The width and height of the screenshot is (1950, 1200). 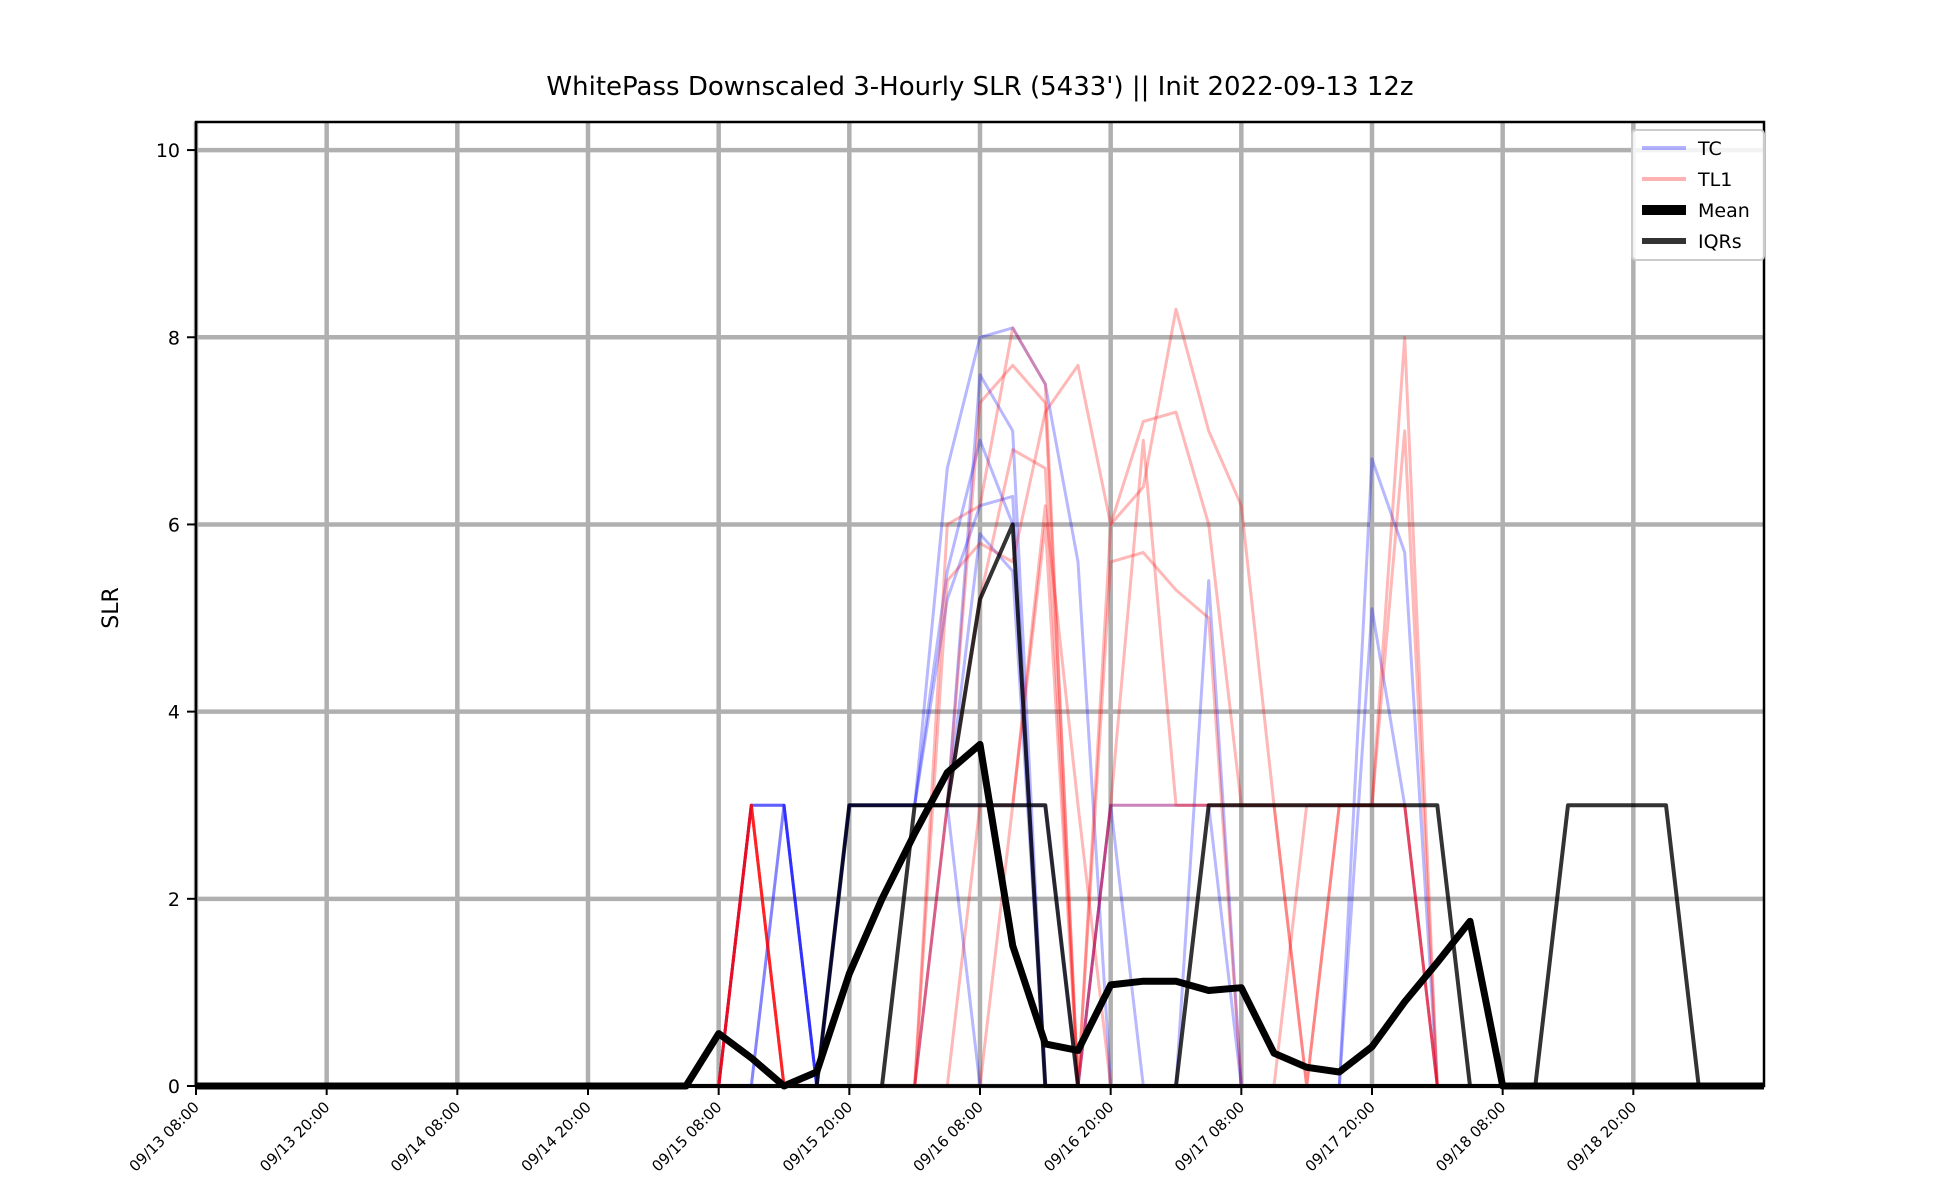 I want to click on y-tick-label: 8, so click(x=174, y=338).